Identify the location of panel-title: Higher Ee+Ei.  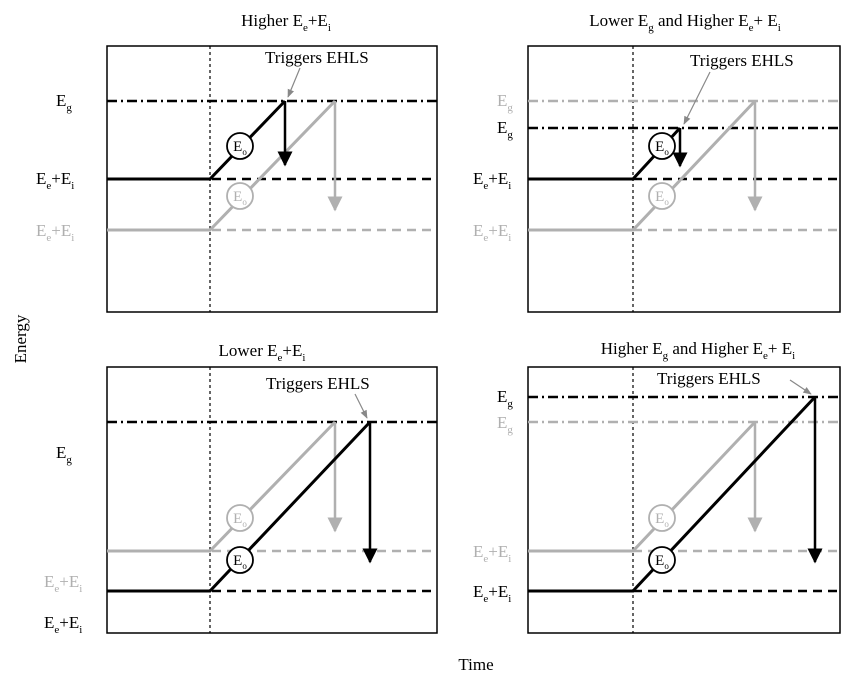
(286, 22).